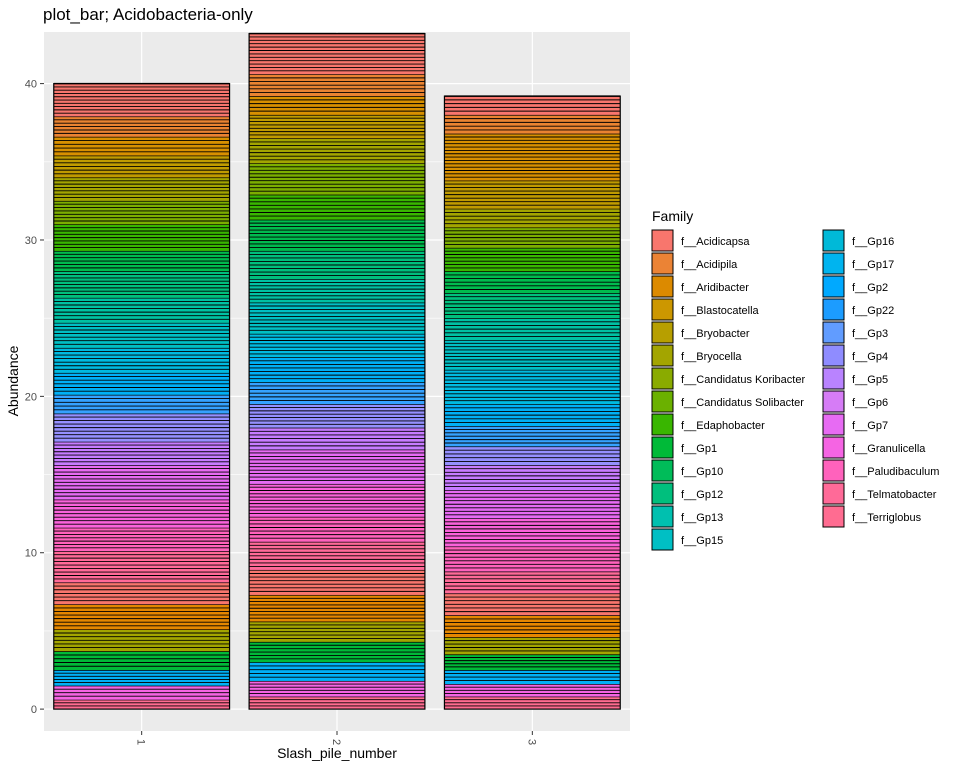 This screenshot has height=773, width=960. I want to click on legend-label: f__Gp12, so click(702, 495).